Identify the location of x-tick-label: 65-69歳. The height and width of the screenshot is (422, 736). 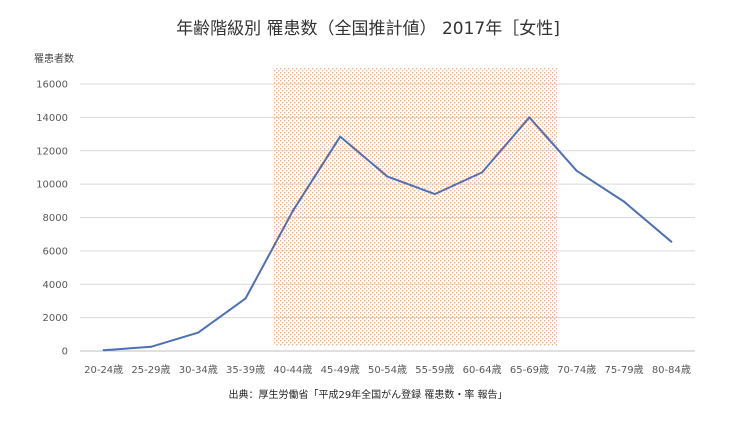
(529, 370).